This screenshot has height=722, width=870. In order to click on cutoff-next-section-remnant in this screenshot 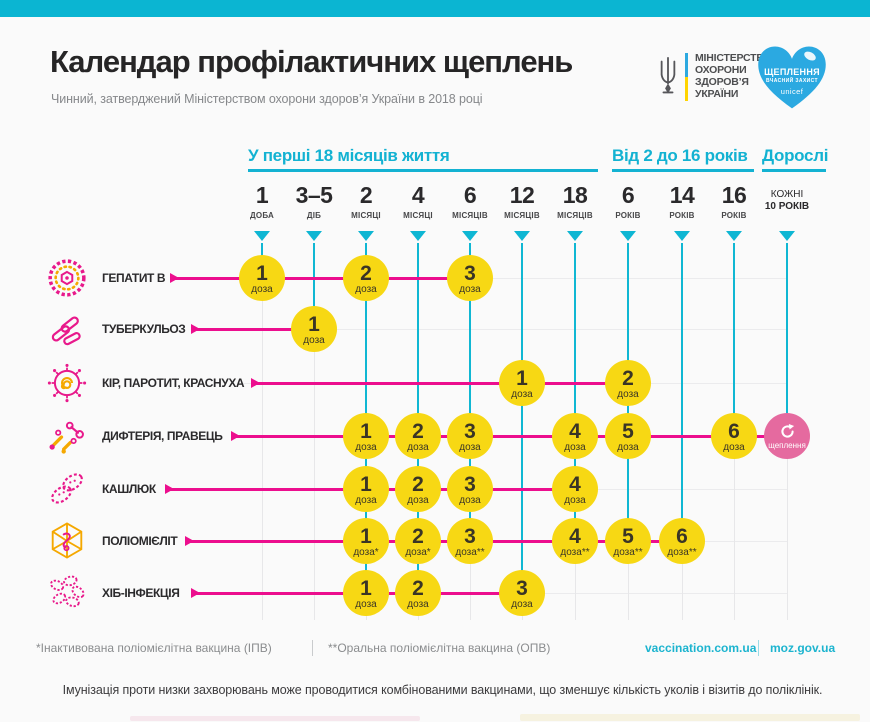, I will do `click(275, 718)`.